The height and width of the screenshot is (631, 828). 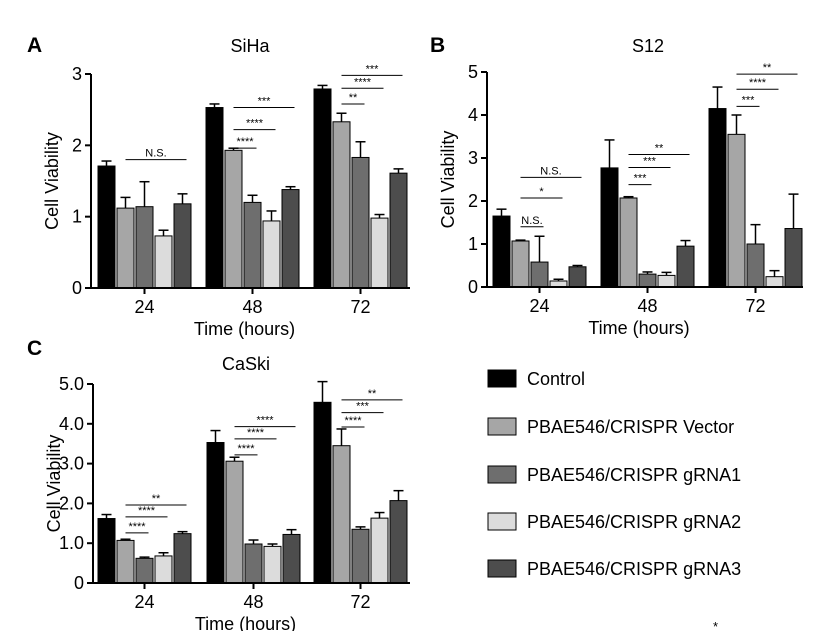 I want to click on legend-label: PBAE546/CRISPR gRNA3, so click(x=634, y=569).